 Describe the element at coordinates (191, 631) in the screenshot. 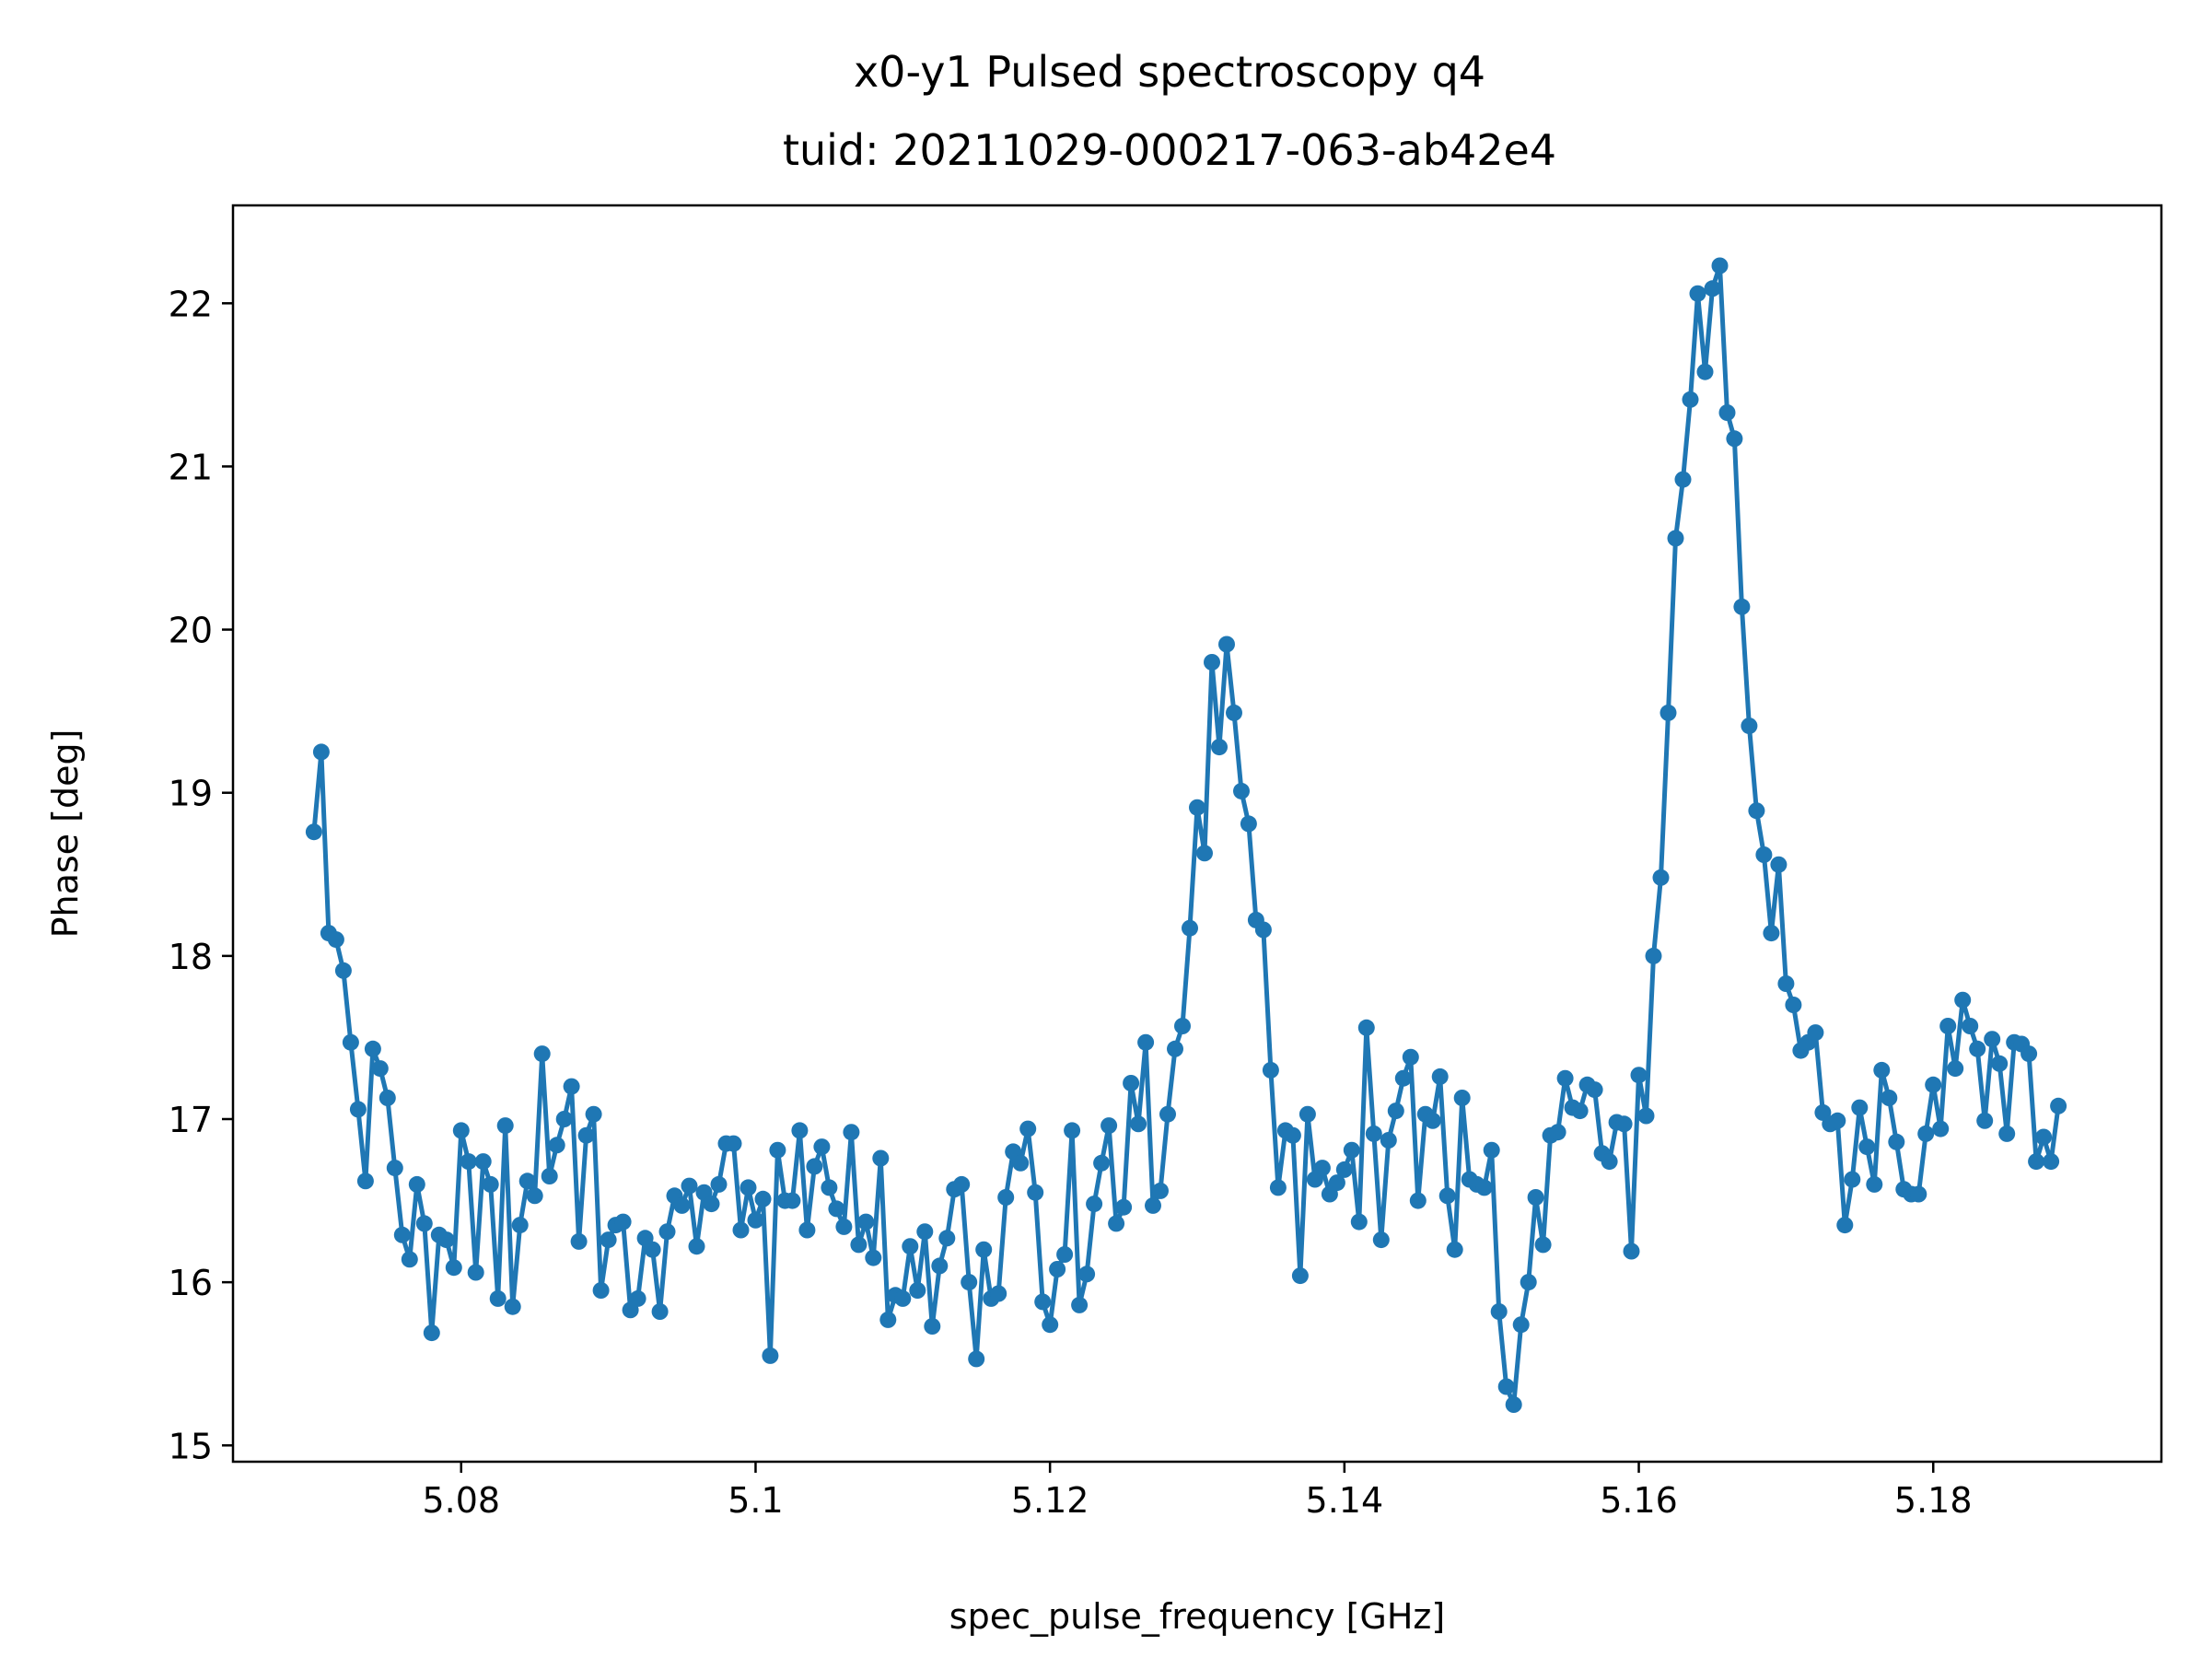

I see `y-tick-label: 20` at that location.